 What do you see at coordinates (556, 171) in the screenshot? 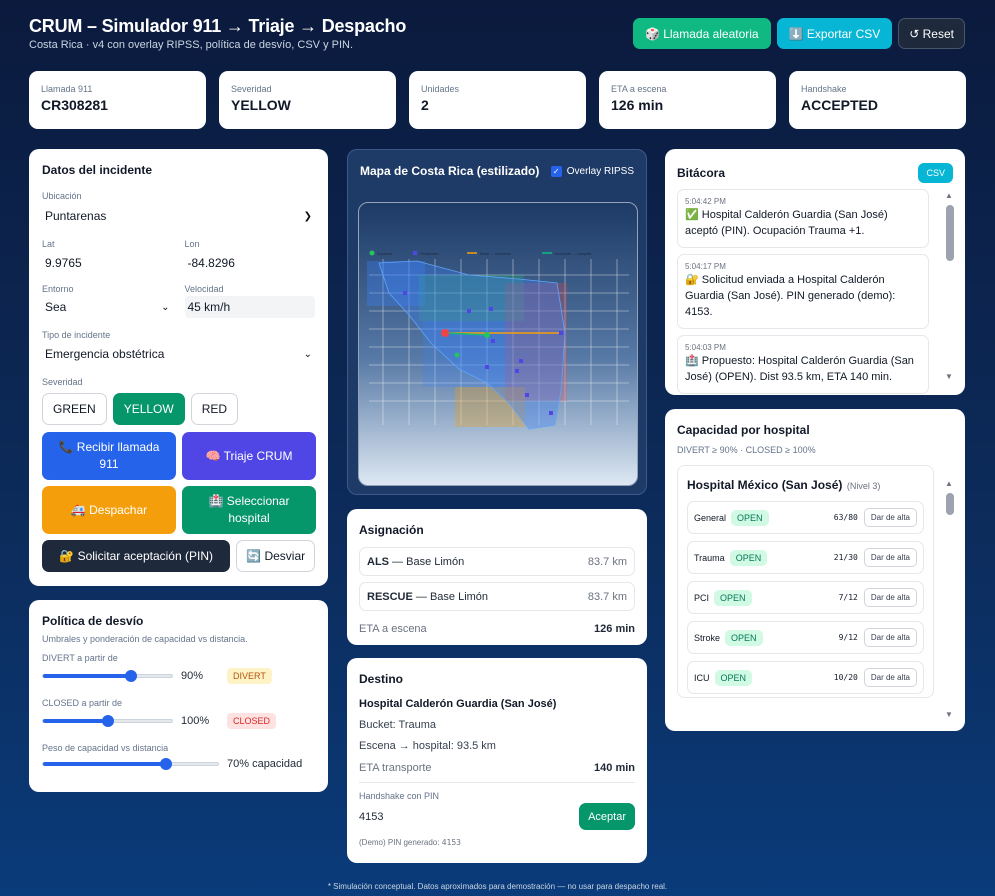
I see `checkbox-checked-icon: ✓` at bounding box center [556, 171].